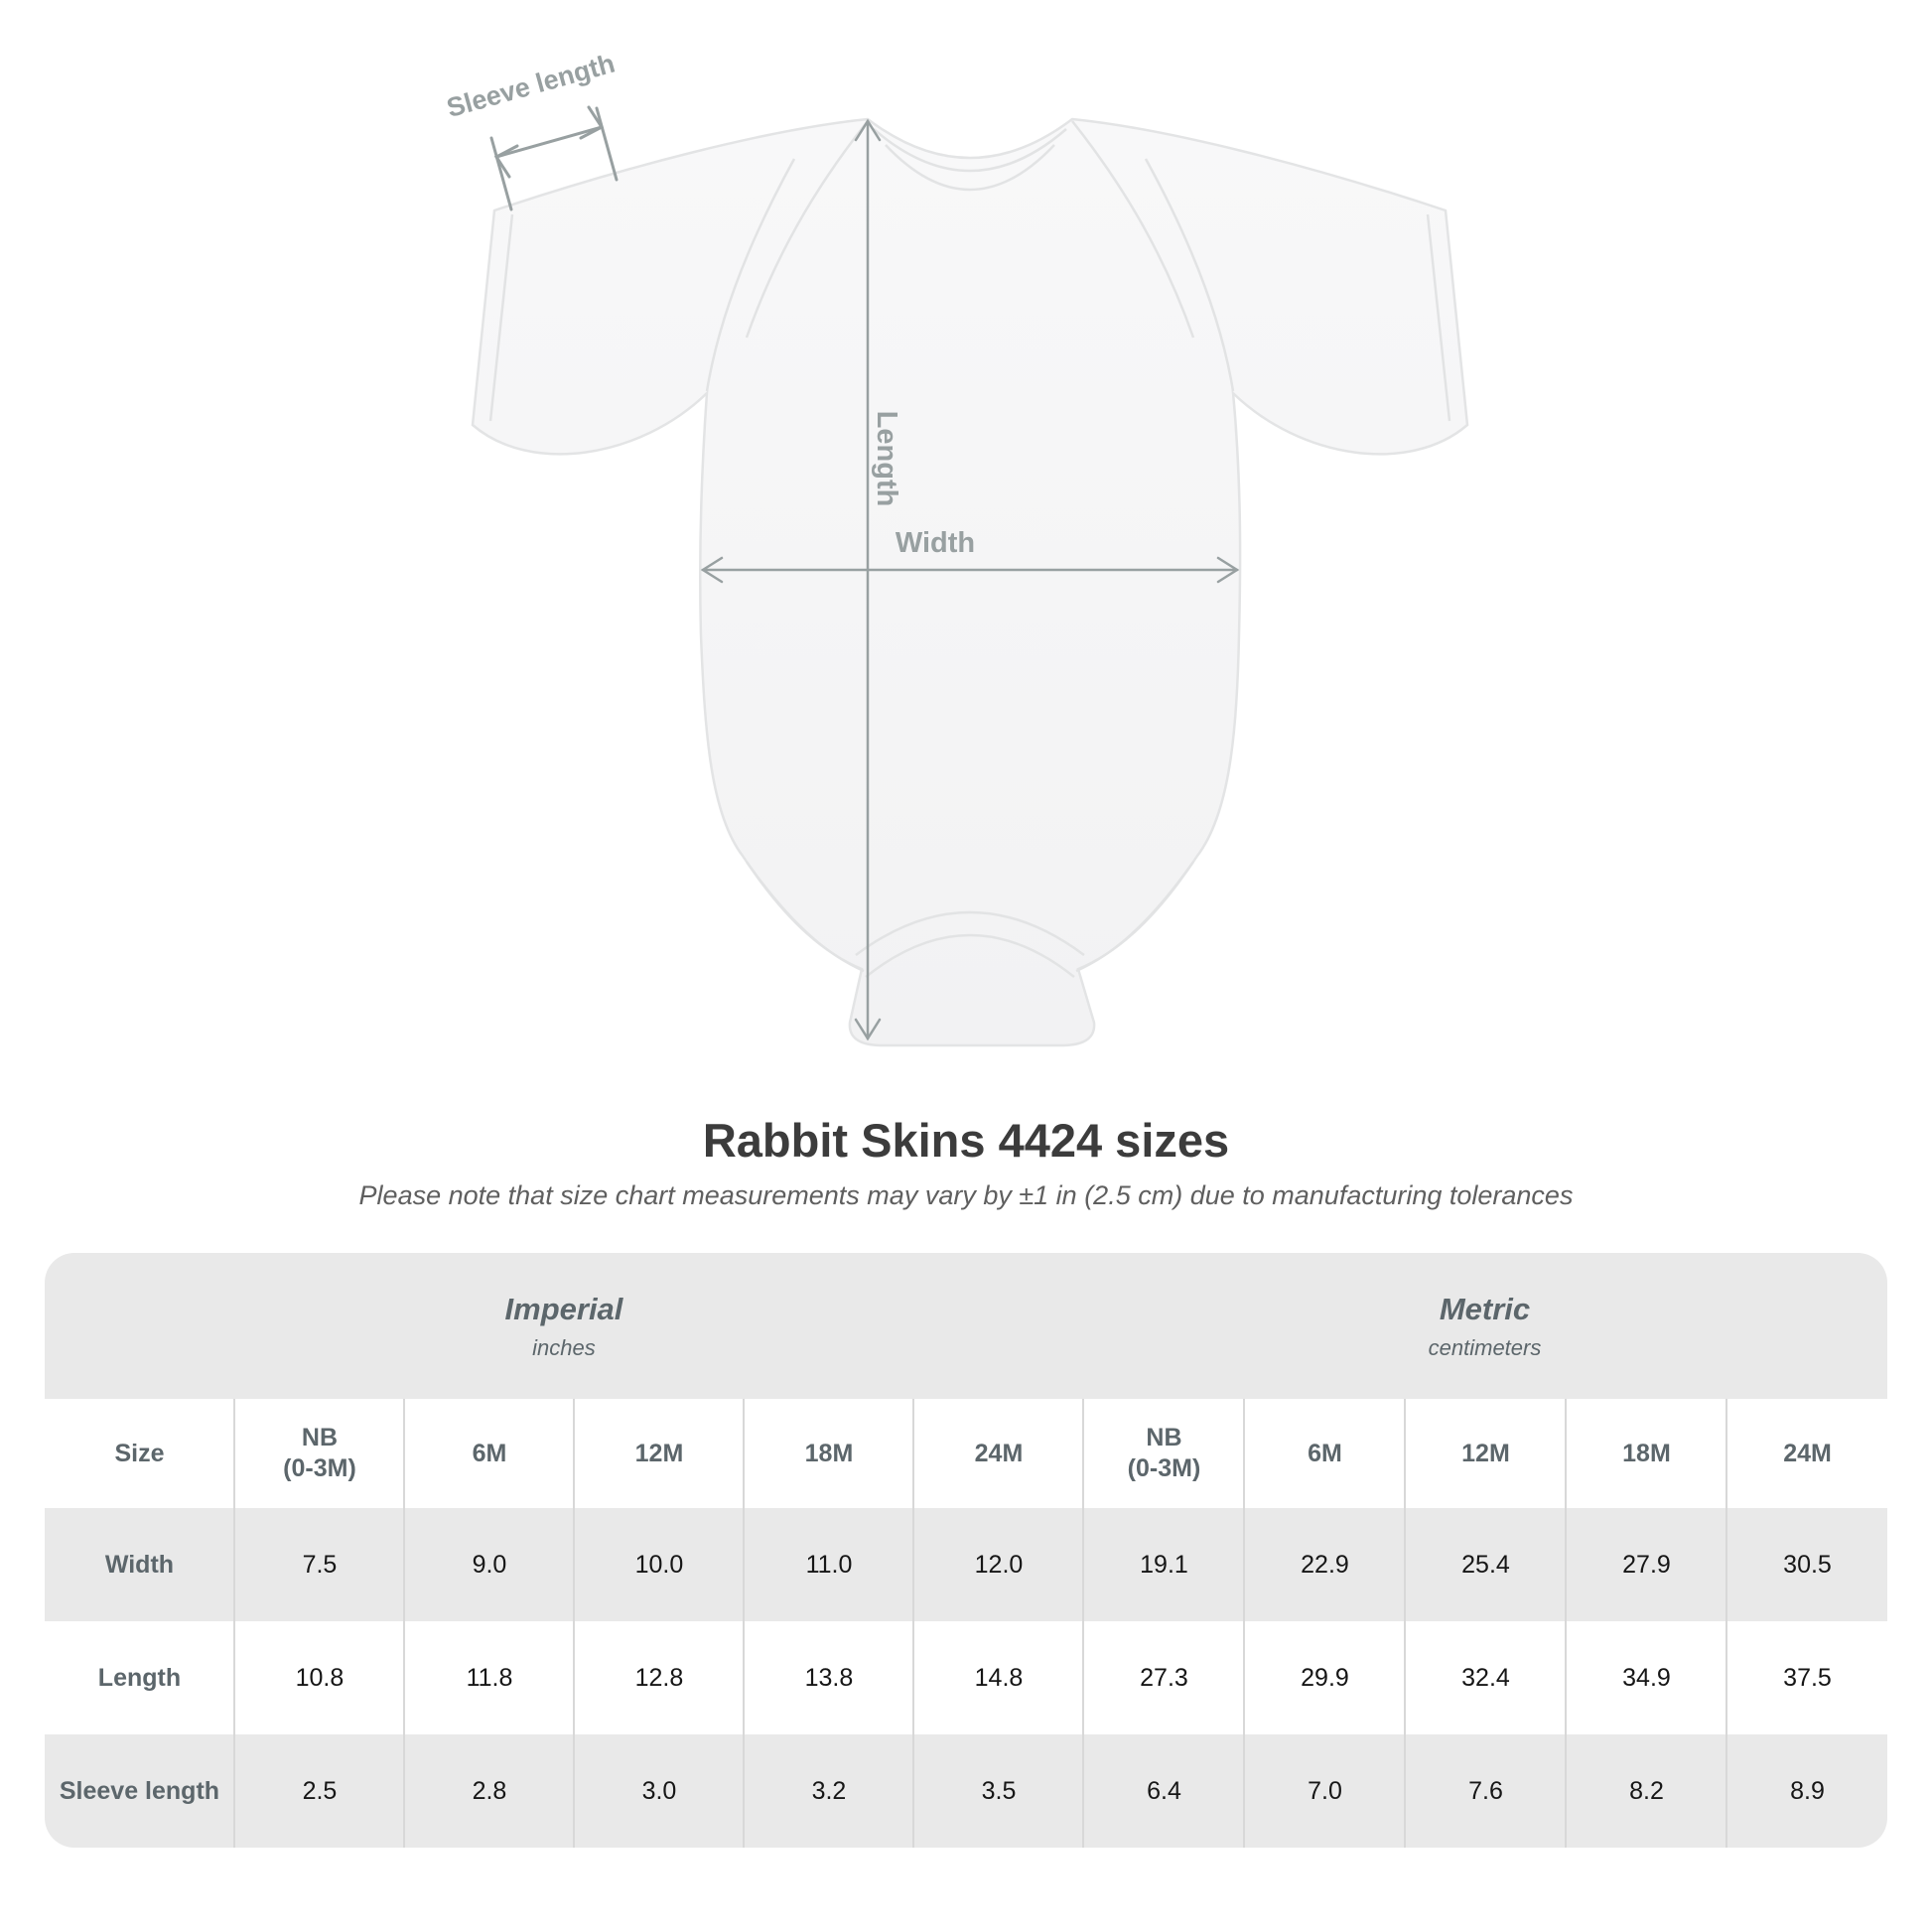 This screenshot has height=1932, width=1932. Describe the element at coordinates (489, 1791) in the screenshot. I see `value-cell: 2.8` at that location.